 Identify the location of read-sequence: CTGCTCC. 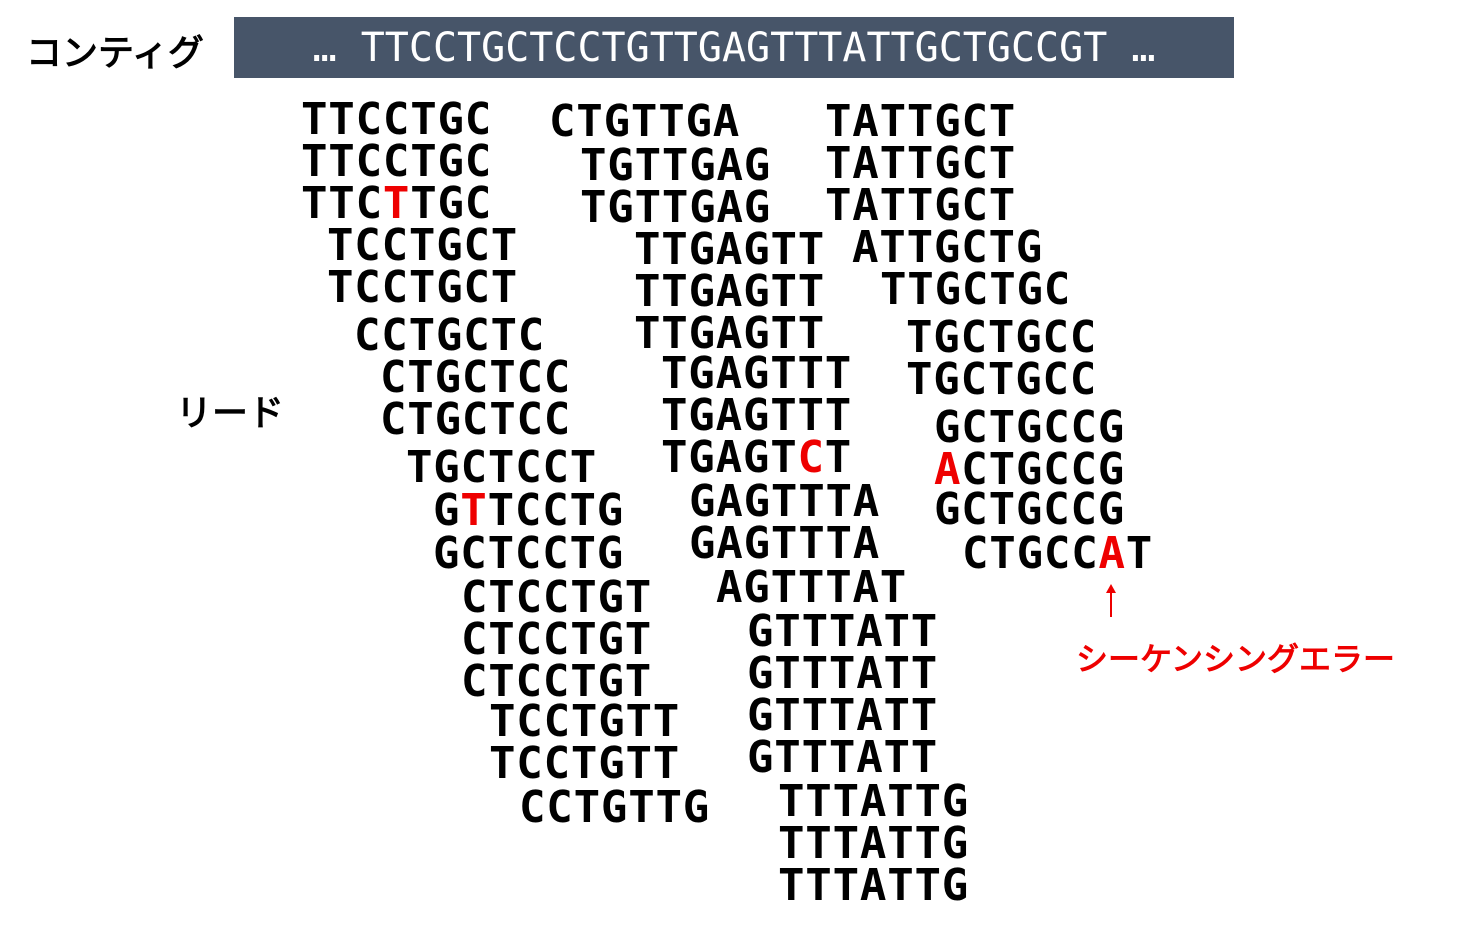
(475, 378).